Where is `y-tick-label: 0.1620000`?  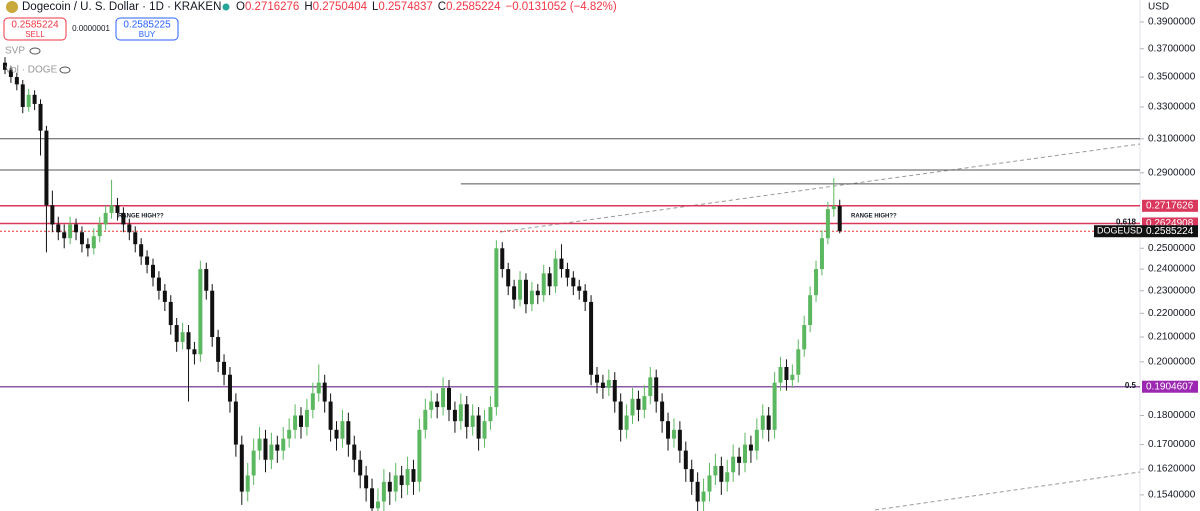
y-tick-label: 0.1620000 is located at coordinates (1172, 469).